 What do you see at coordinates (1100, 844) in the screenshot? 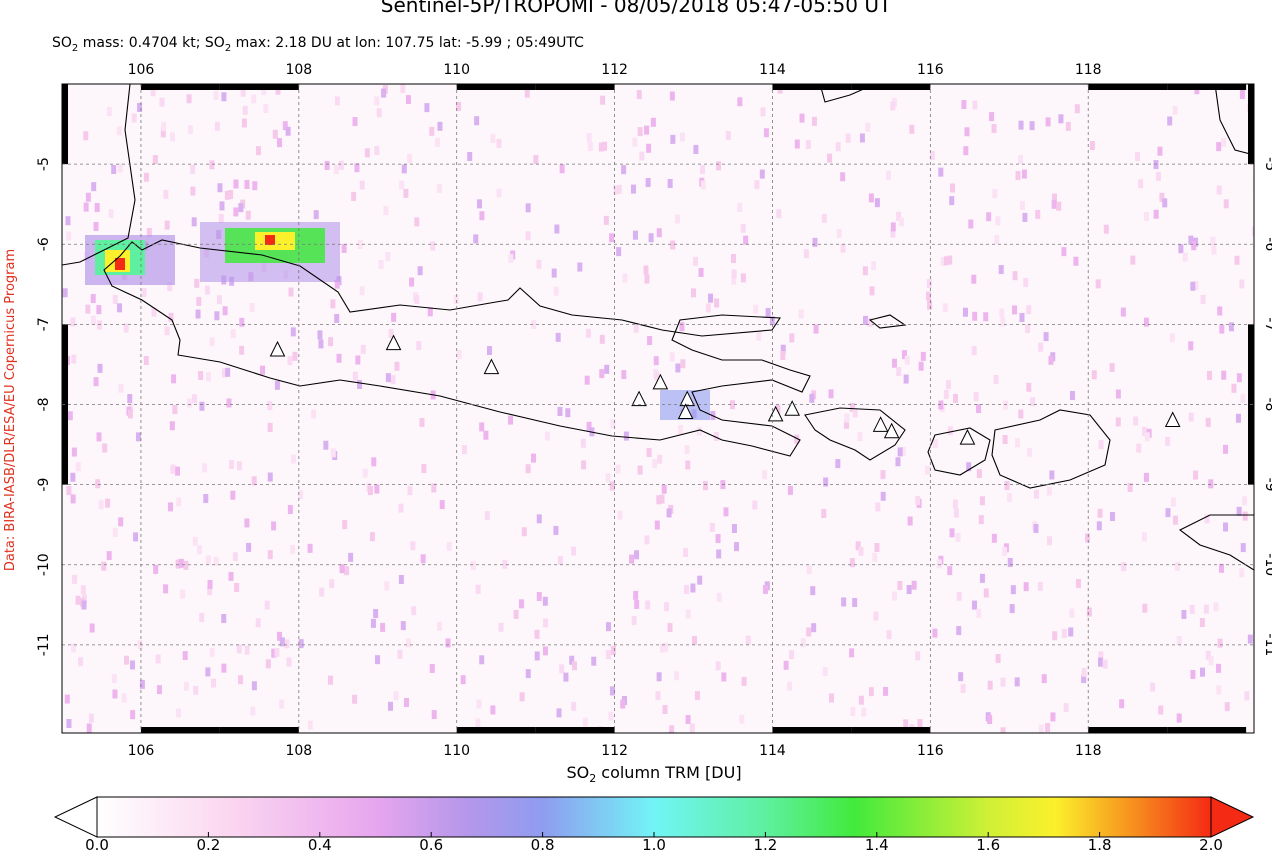
I see `colorbar-tick-label: 1.8` at bounding box center [1100, 844].